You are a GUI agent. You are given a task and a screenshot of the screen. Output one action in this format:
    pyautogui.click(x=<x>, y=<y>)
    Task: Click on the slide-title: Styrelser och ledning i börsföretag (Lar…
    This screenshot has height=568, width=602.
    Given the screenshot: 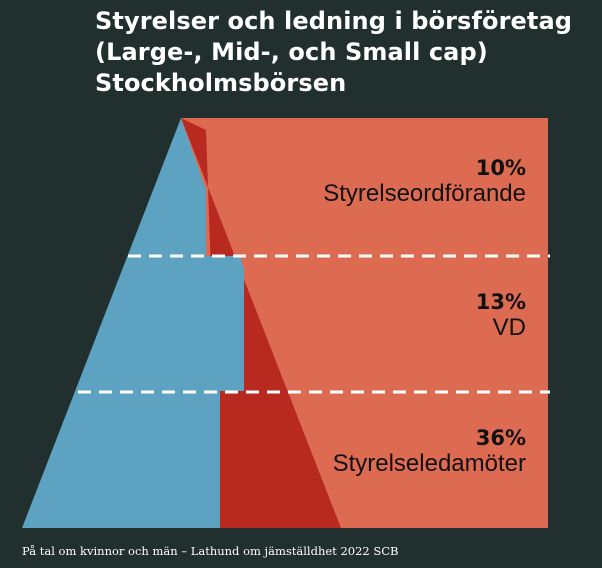 What is the action you would take?
    pyautogui.click(x=333, y=52)
    